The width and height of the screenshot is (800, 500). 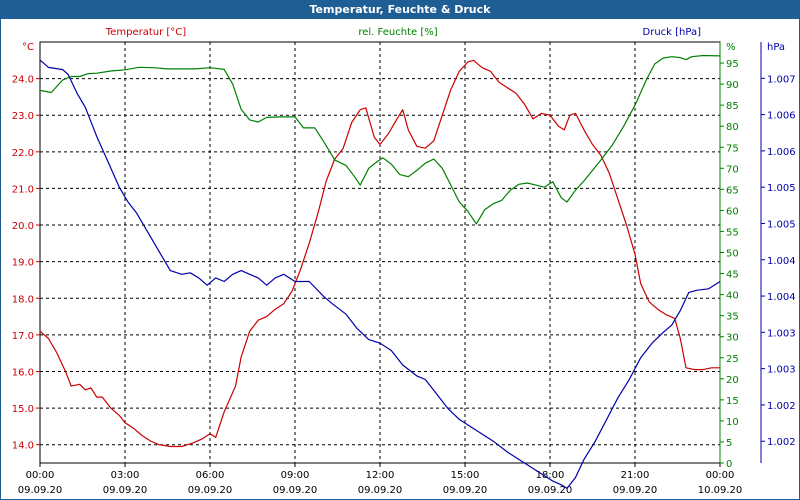 I want to click on x-tick-label-time: 03:00, so click(x=125, y=475).